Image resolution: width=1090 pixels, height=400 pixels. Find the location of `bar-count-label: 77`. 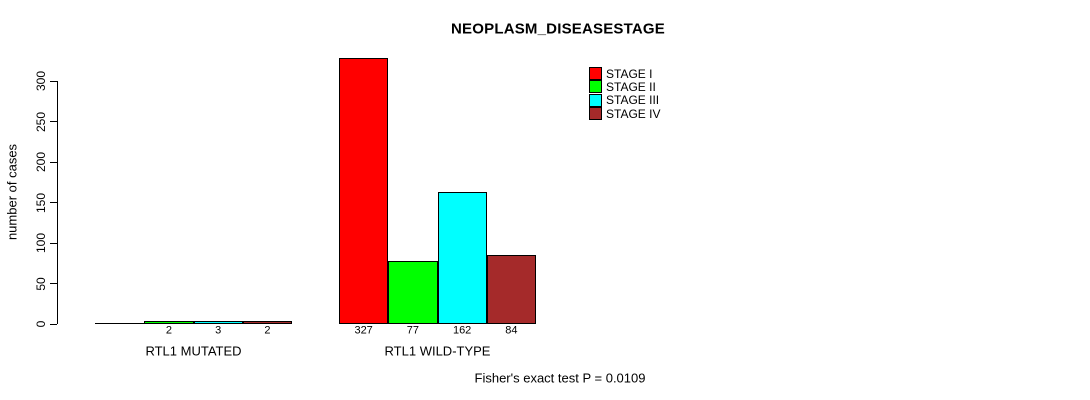

bar-count-label: 77 is located at coordinates (412, 330).